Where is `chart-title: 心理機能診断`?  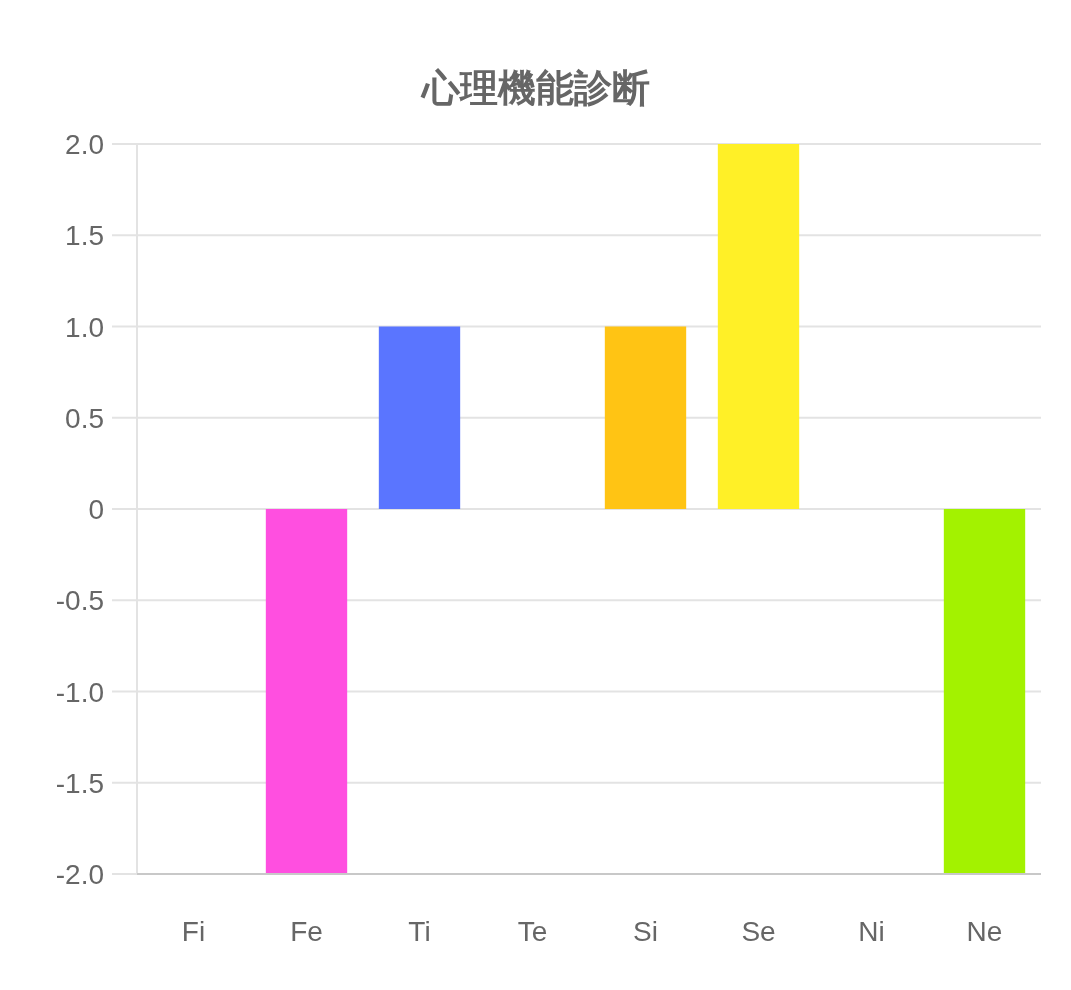
chart-title: 心理機能診断 is located at coordinates (535, 88).